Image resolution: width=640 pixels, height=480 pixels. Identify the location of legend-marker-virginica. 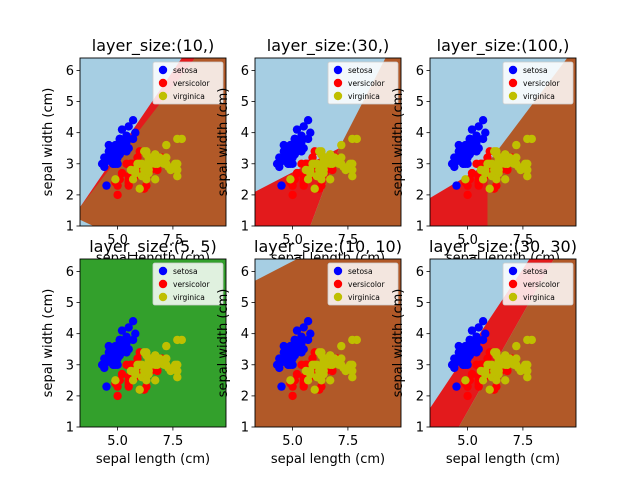
(338, 96).